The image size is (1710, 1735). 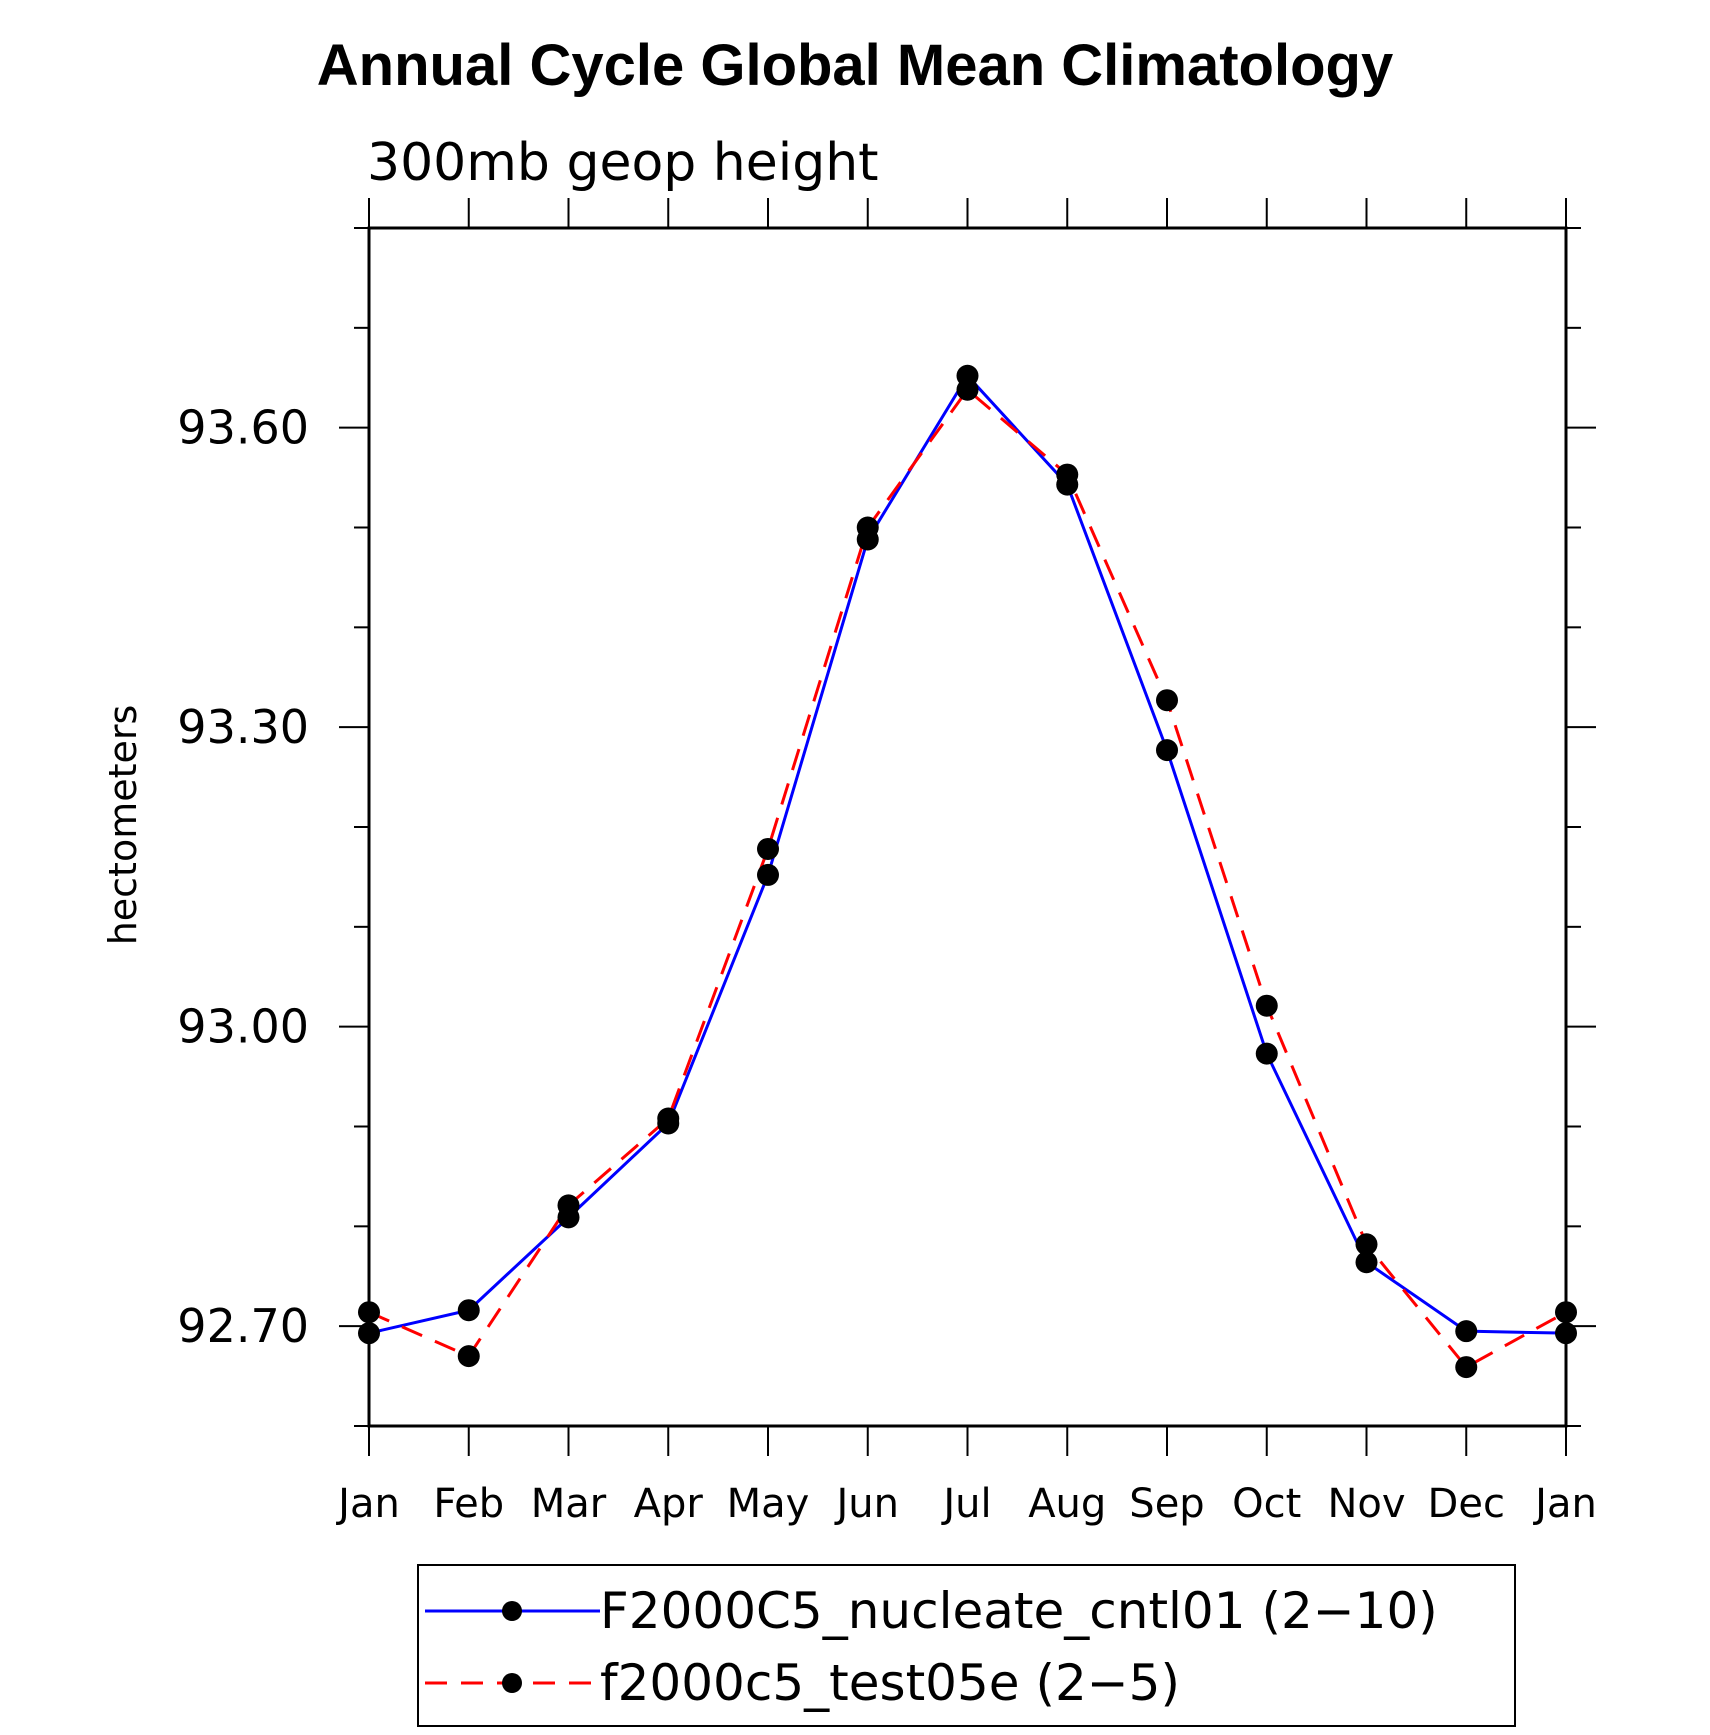 What do you see at coordinates (1366, 1504) in the screenshot?
I see `x-tick-label: Nov` at bounding box center [1366, 1504].